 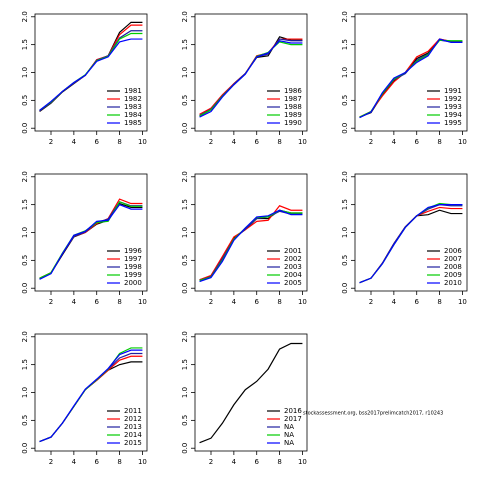 I want to click on legend-label: 1986, so click(x=293, y=91).